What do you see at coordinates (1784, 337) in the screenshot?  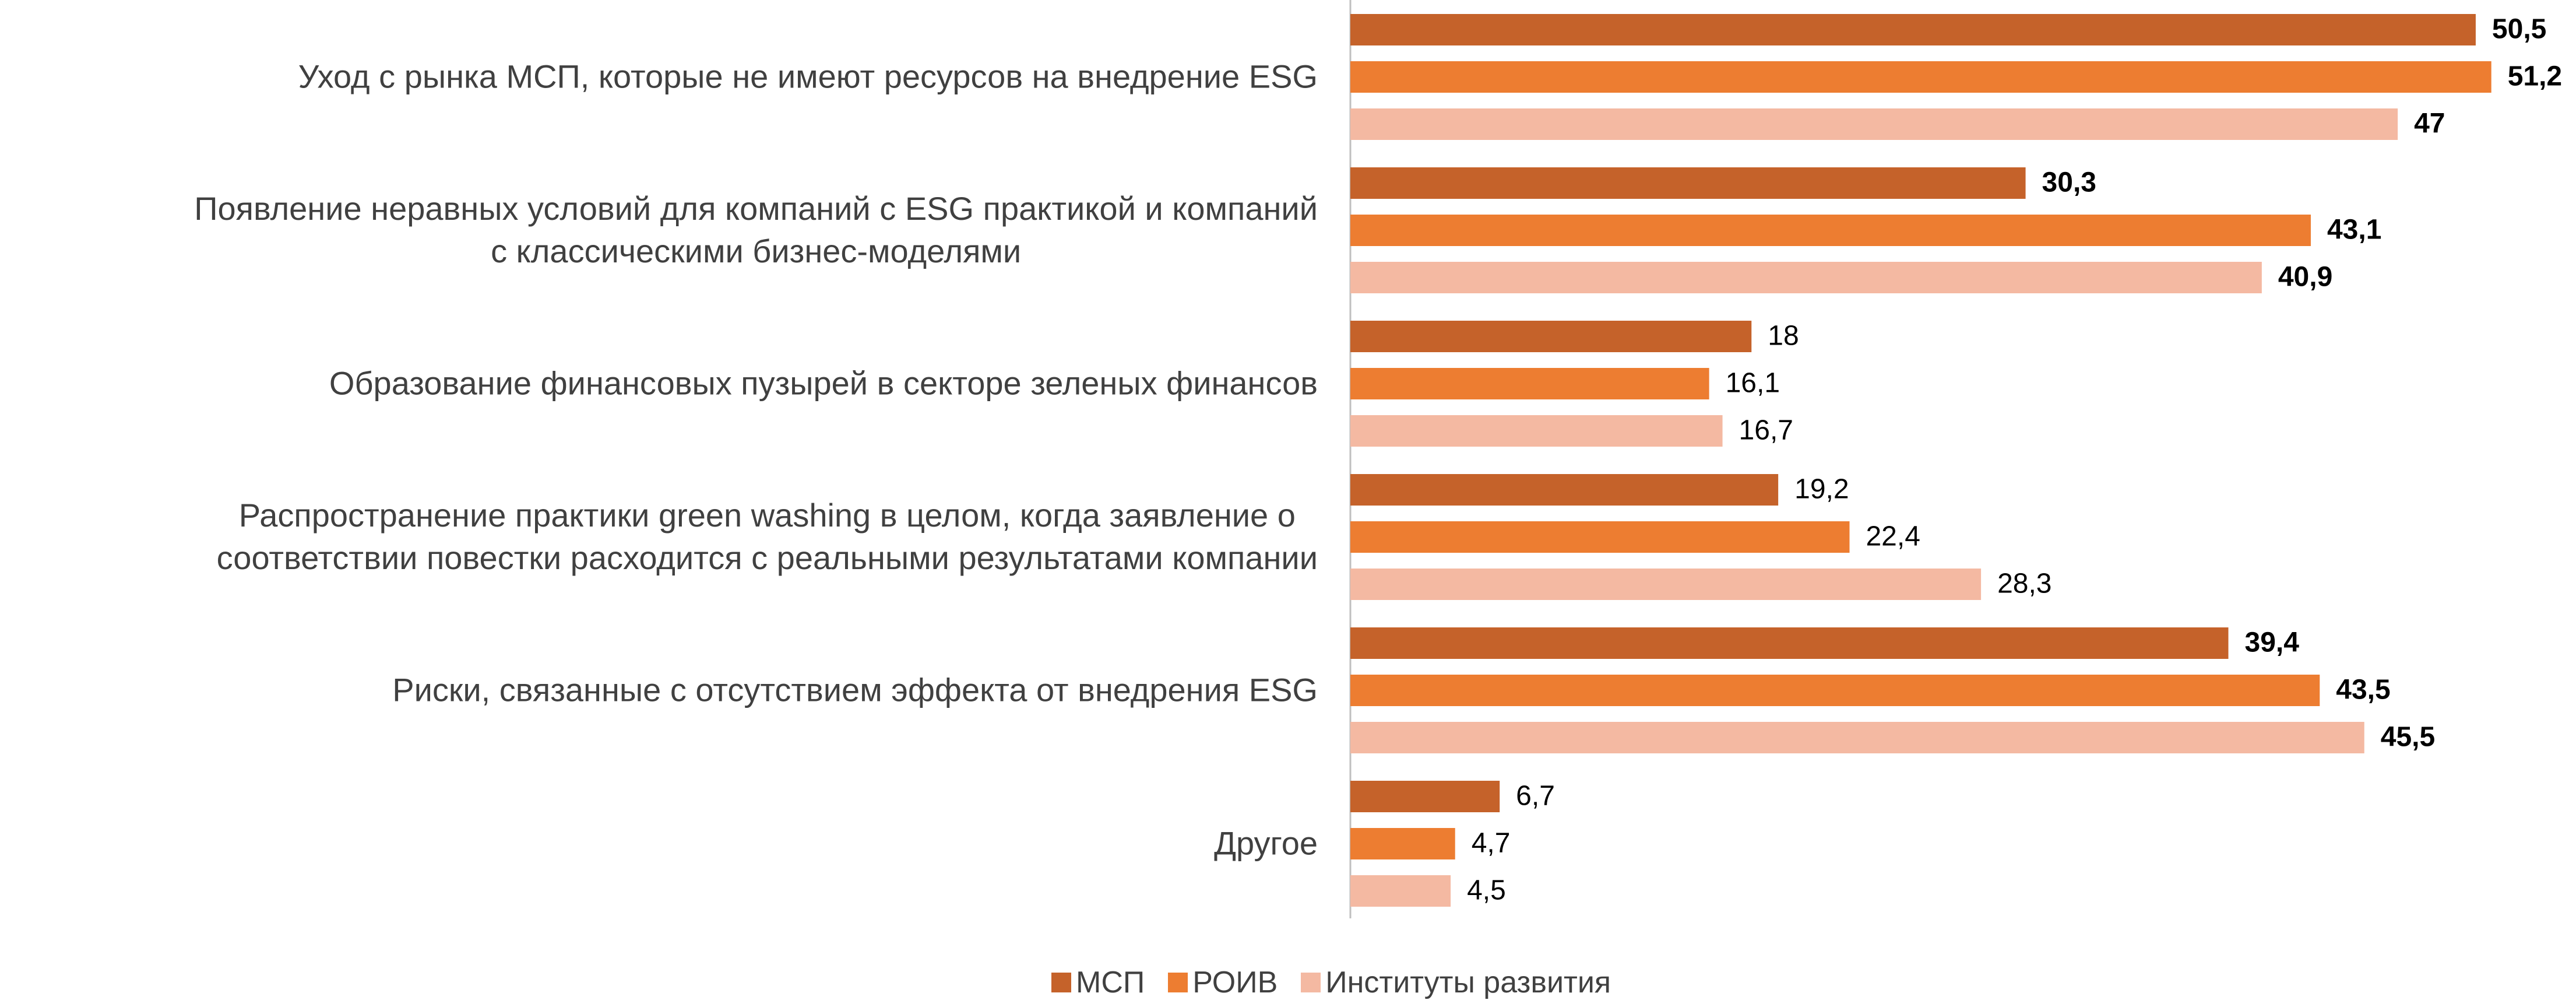 I see `value-label: 18` at bounding box center [1784, 337].